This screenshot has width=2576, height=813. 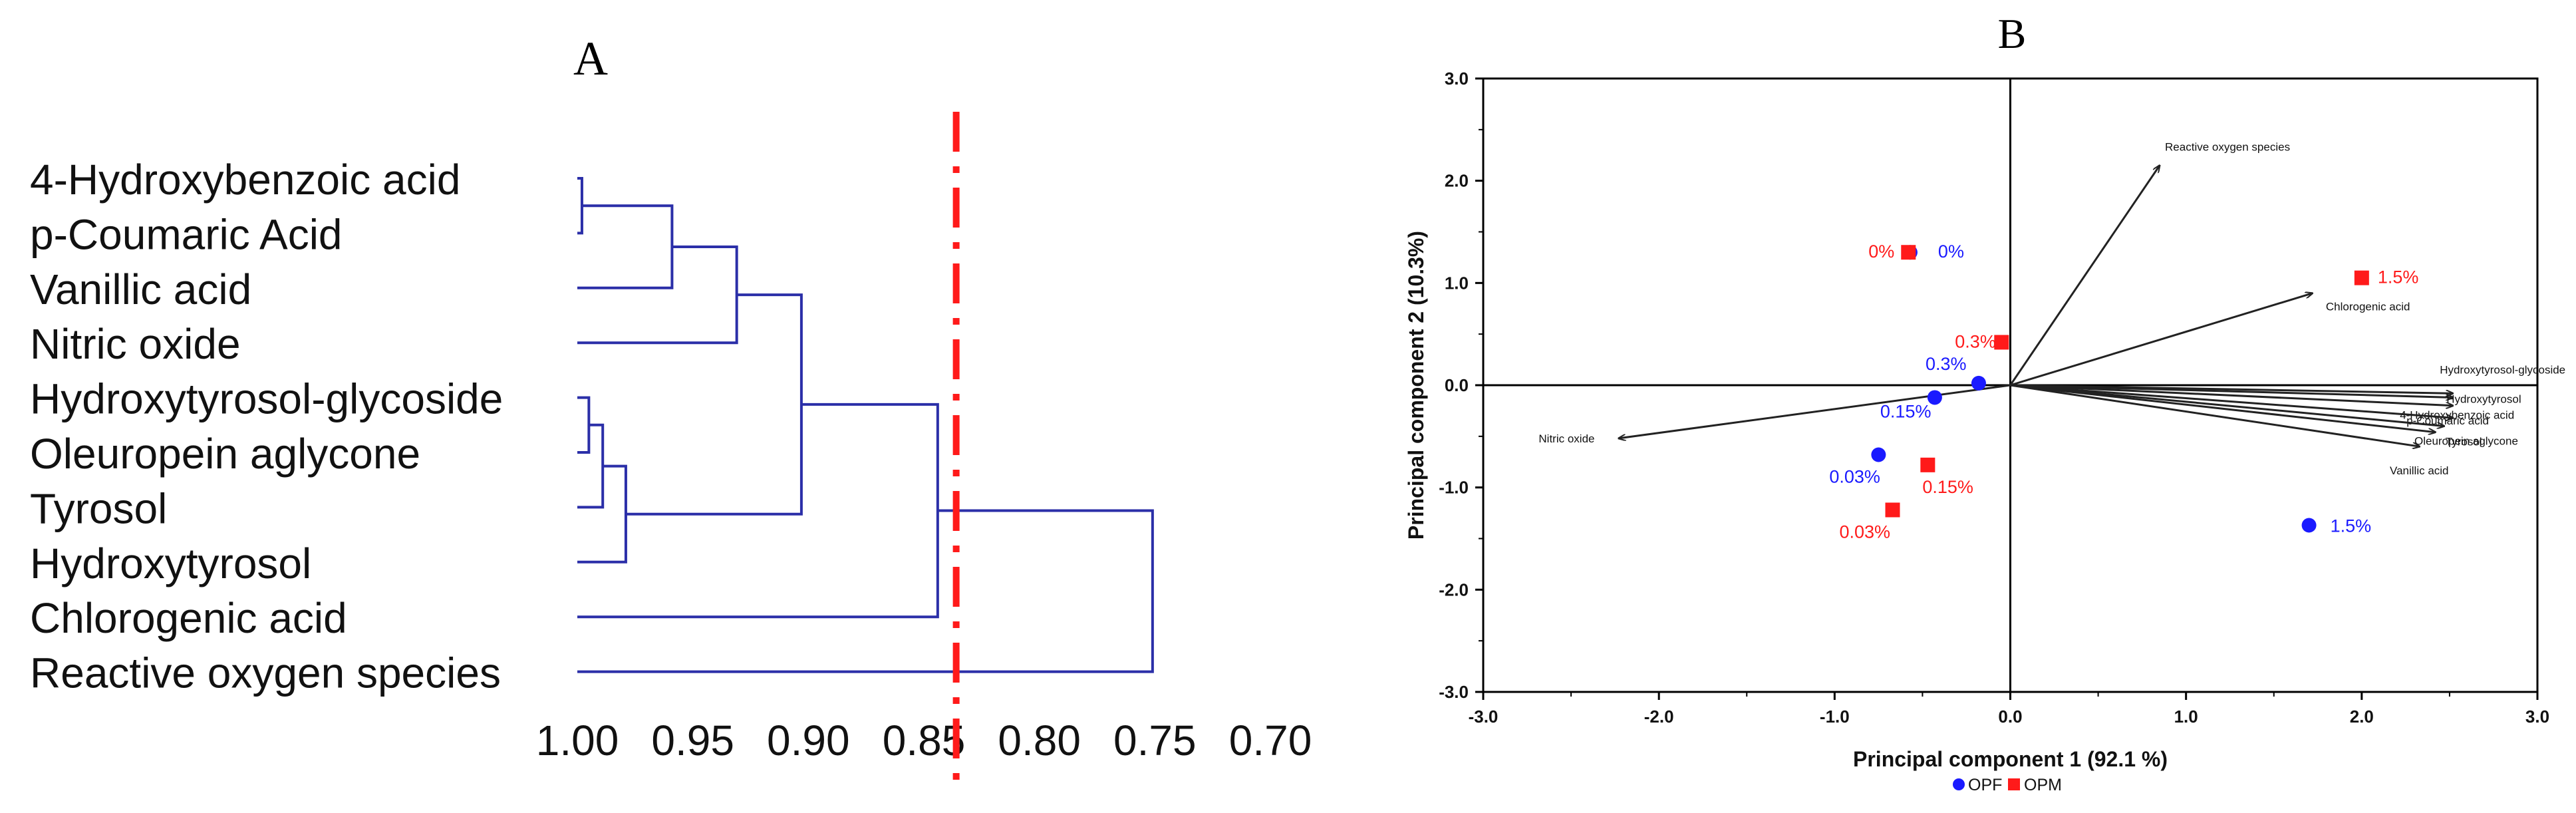 What do you see at coordinates (1985, 785) in the screenshot?
I see `legend-opf-label: OPF` at bounding box center [1985, 785].